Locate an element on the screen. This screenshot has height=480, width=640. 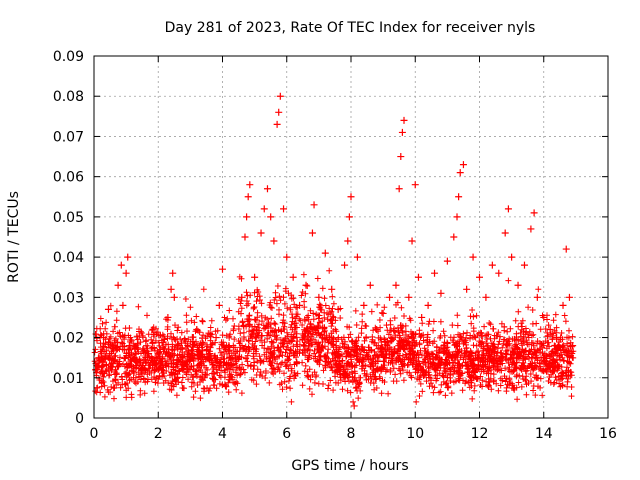
y-tick-label: 0.09 is located at coordinates (68, 57).